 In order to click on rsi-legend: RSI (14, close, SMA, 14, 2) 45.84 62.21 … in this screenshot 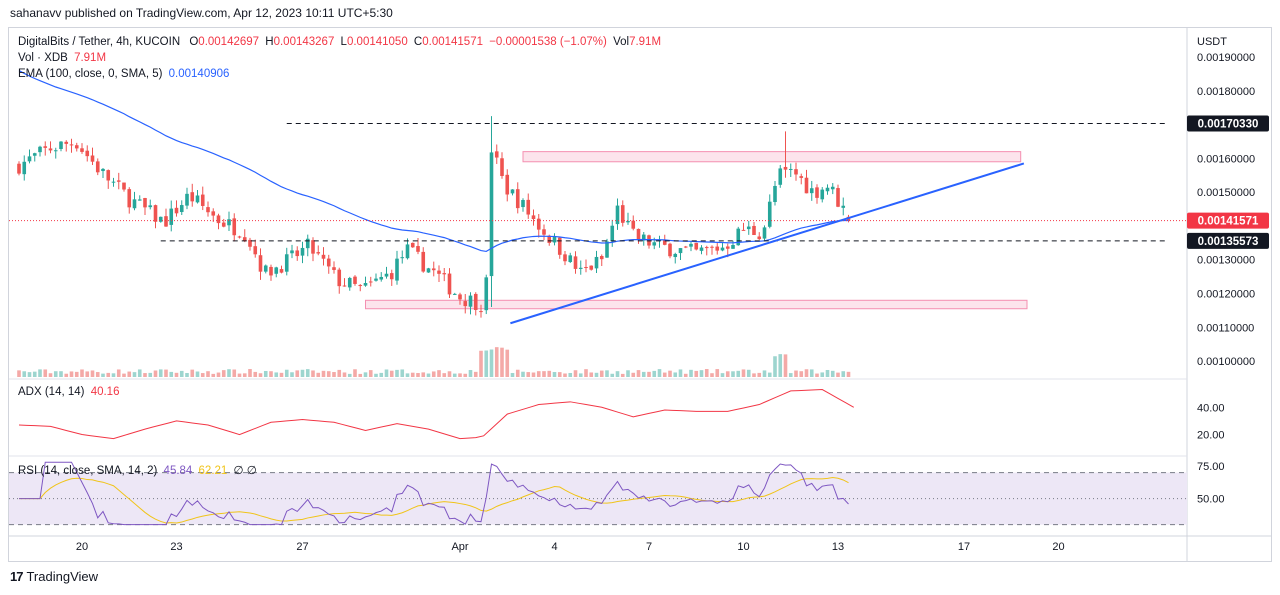, I will do `click(137, 470)`.